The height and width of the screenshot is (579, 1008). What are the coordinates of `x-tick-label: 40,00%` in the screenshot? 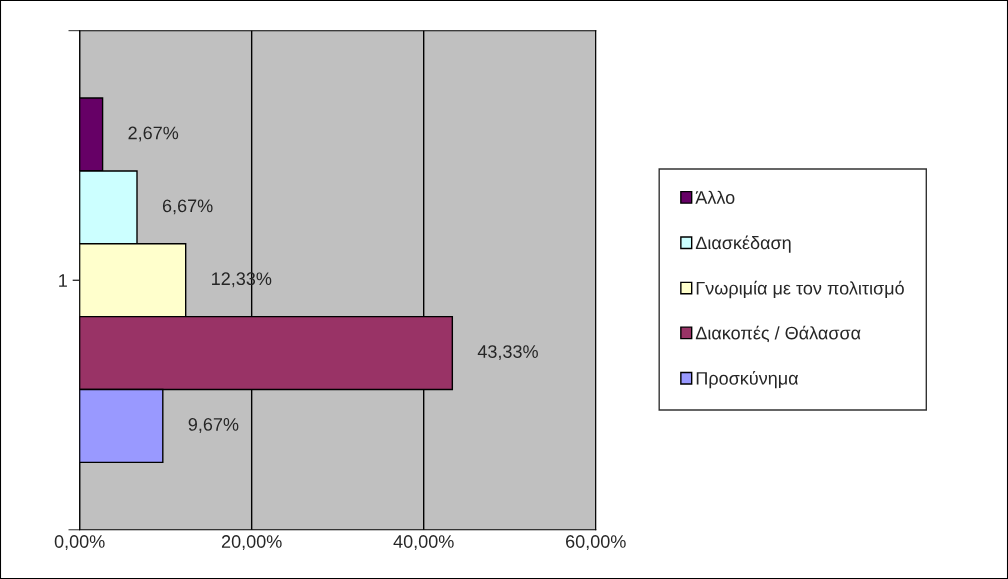 It's located at (423, 543).